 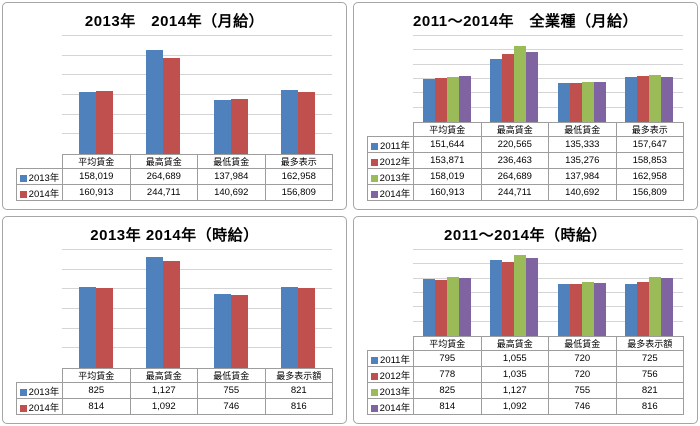 I want to click on bar-group-最高賃金, so click(x=164, y=309).